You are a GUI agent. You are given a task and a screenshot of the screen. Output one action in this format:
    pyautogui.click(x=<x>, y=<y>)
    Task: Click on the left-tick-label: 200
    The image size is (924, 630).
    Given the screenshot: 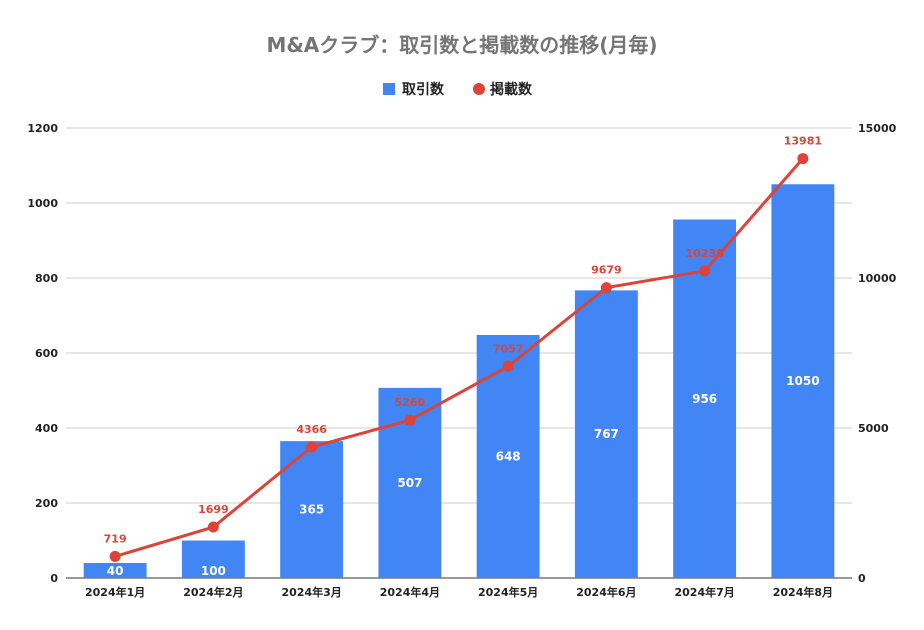 What is the action you would take?
    pyautogui.click(x=46, y=503)
    